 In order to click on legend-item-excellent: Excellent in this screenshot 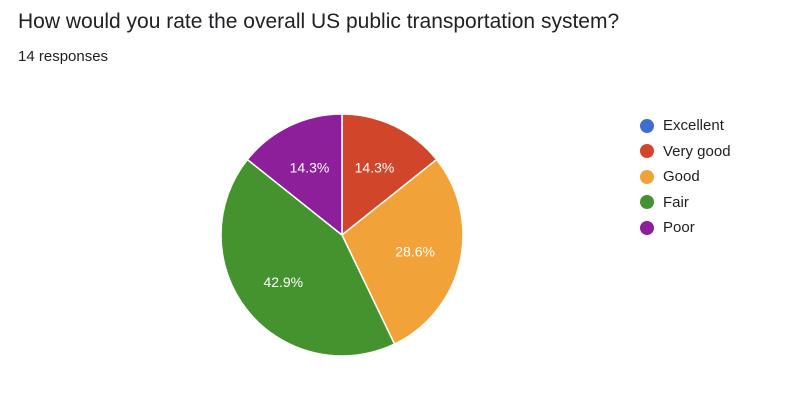, I will do `click(685, 126)`.